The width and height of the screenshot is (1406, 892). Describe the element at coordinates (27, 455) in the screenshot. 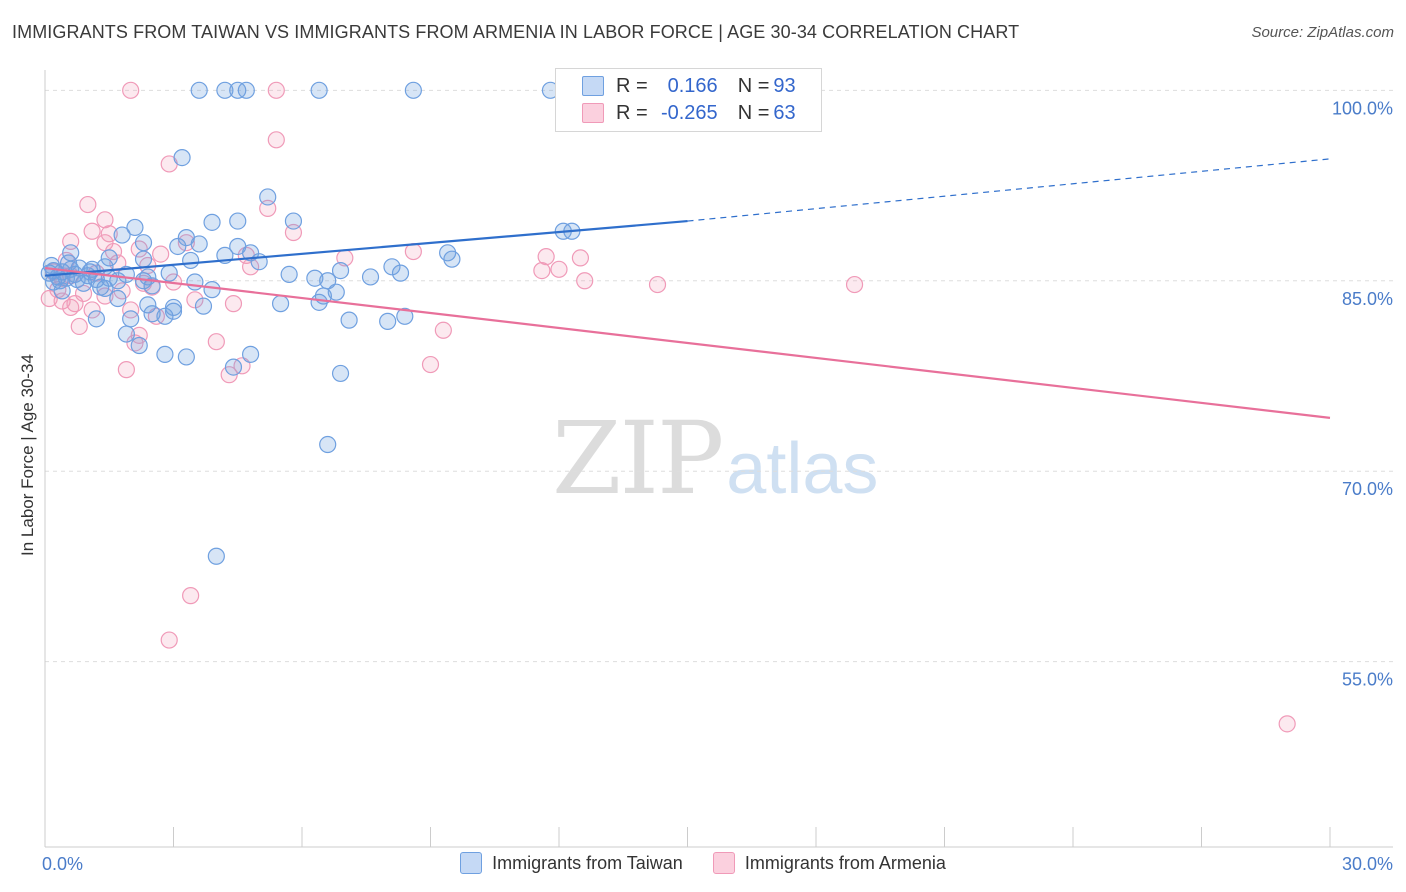

I see `y-axis-label: In Labor Force | Age 30-34` at that location.